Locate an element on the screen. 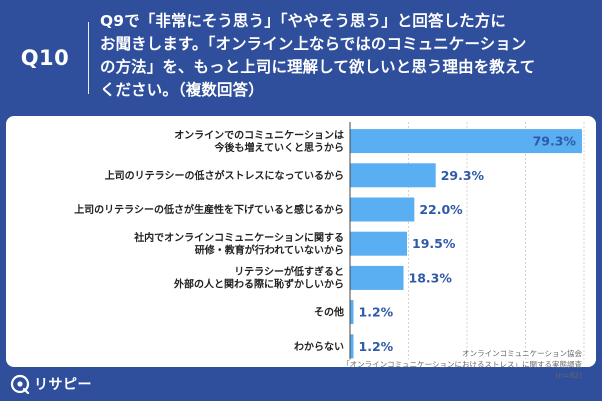  risapy-logo-icon is located at coordinates (20, 384).